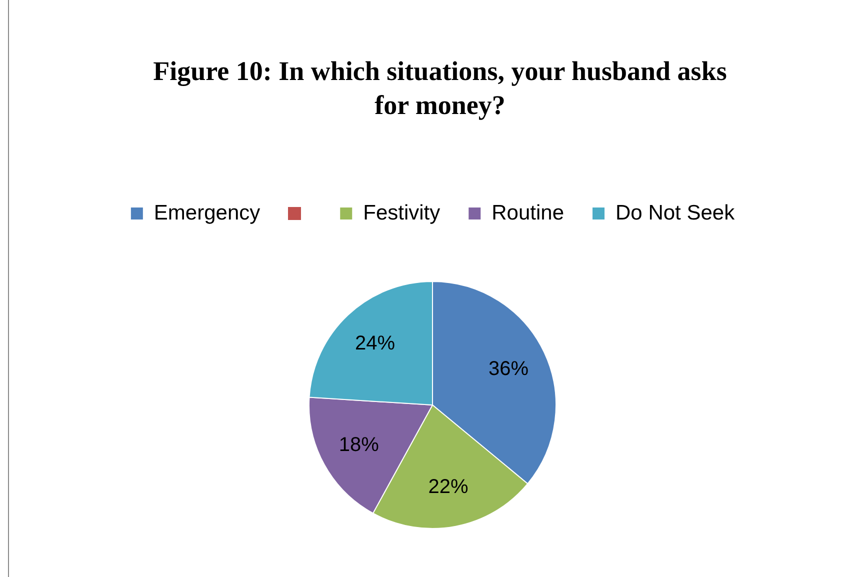  What do you see at coordinates (448, 487) in the screenshot?
I see `data-label: 22%` at bounding box center [448, 487].